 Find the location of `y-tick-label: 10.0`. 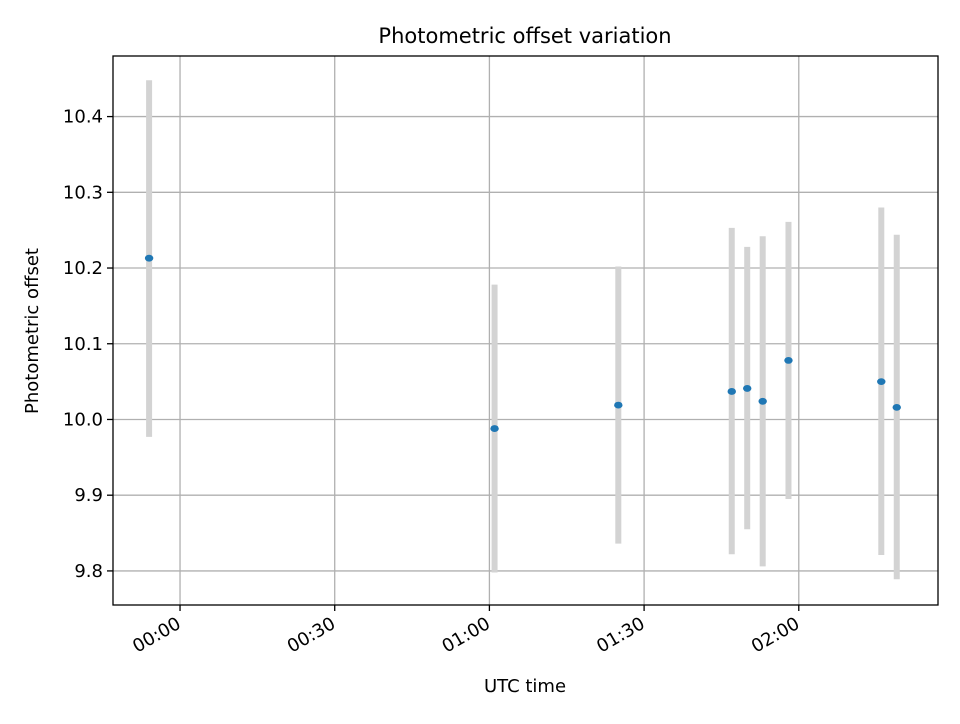

y-tick-label: 10.0 is located at coordinates (83, 419).